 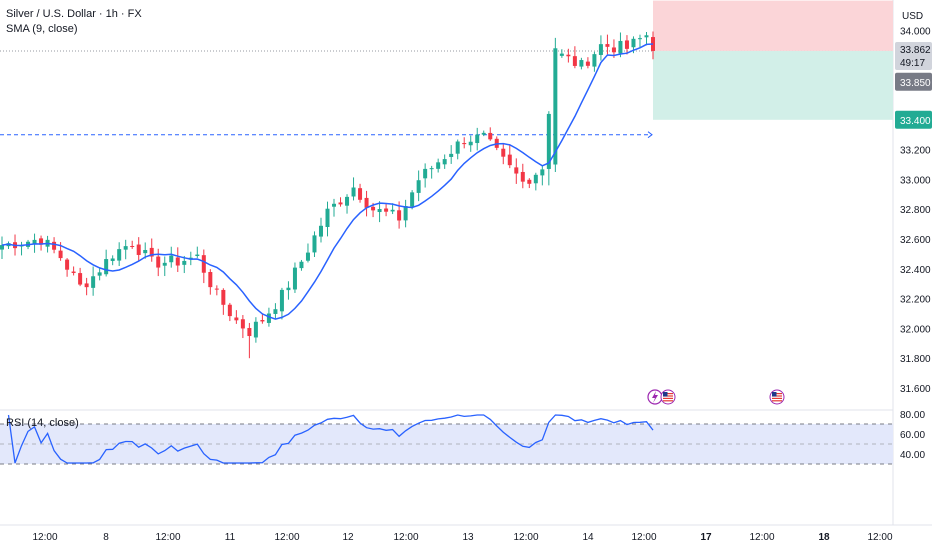 I want to click on rsi-layer, so click(x=446, y=439).